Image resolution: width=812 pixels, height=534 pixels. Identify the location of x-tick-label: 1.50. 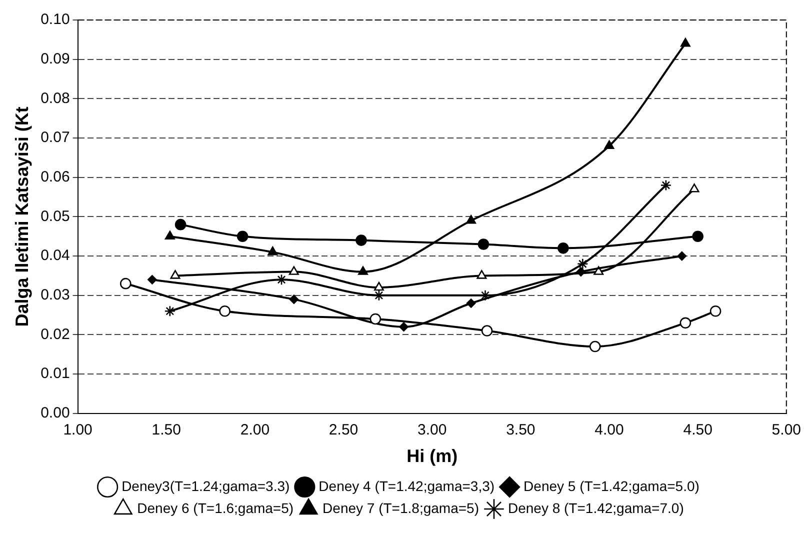
(166, 430).